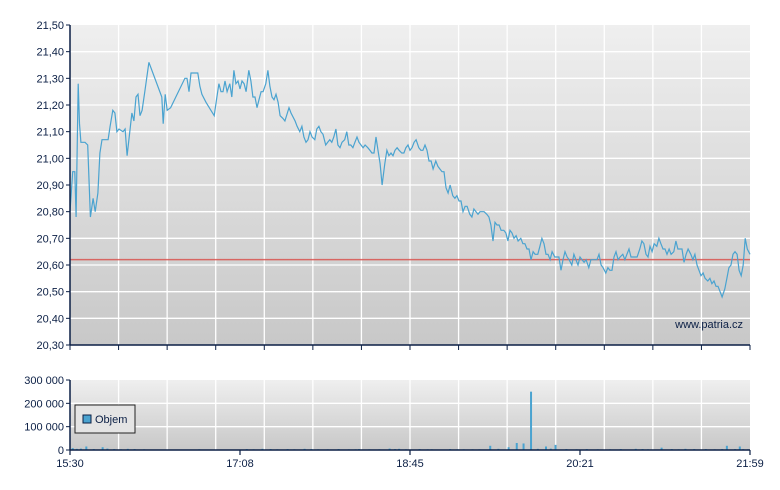  What do you see at coordinates (50, 186) in the screenshot?
I see `price-y-tick-label: 20,90` at bounding box center [50, 186].